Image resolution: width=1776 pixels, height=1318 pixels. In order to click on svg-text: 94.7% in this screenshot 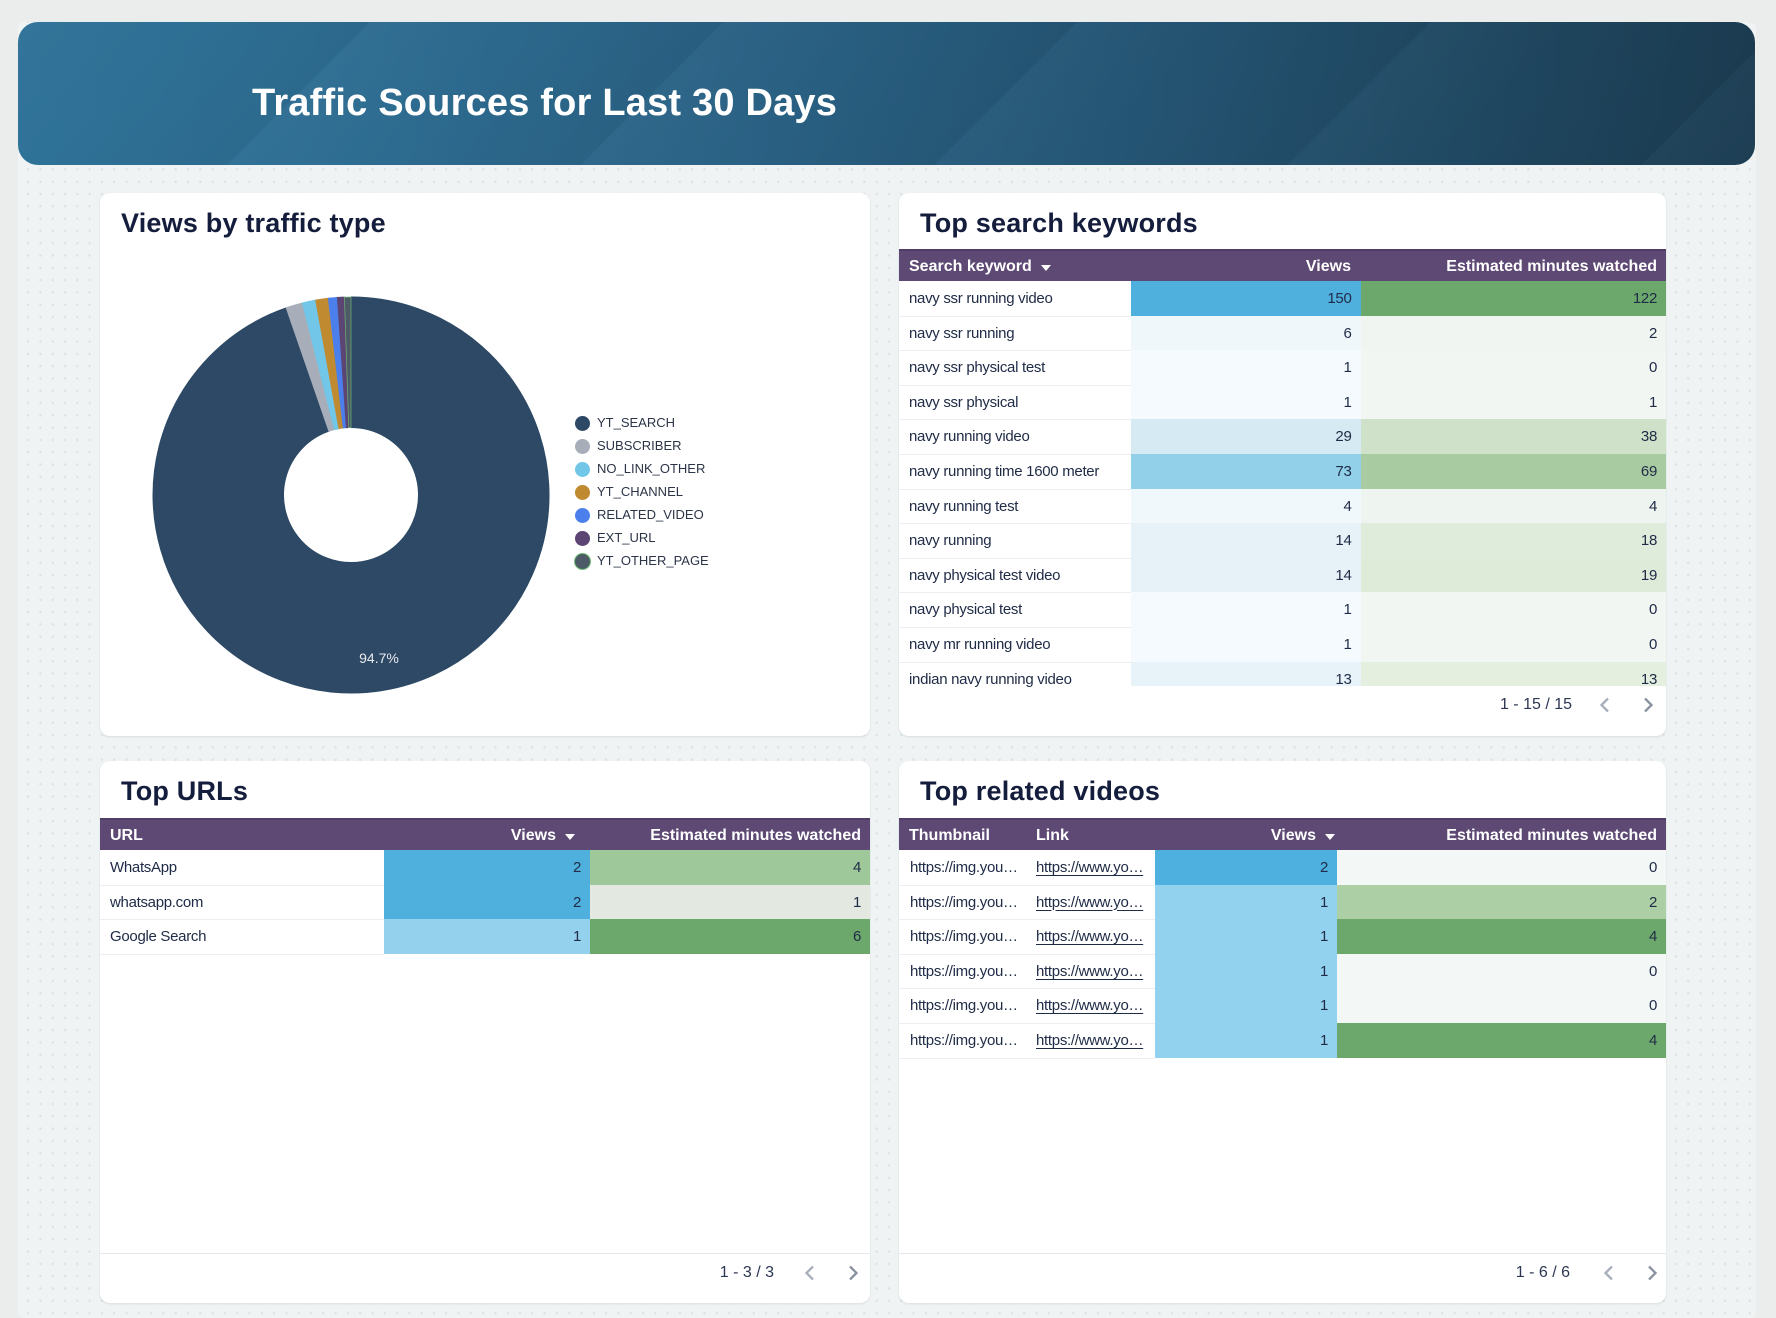, I will do `click(379, 658)`.